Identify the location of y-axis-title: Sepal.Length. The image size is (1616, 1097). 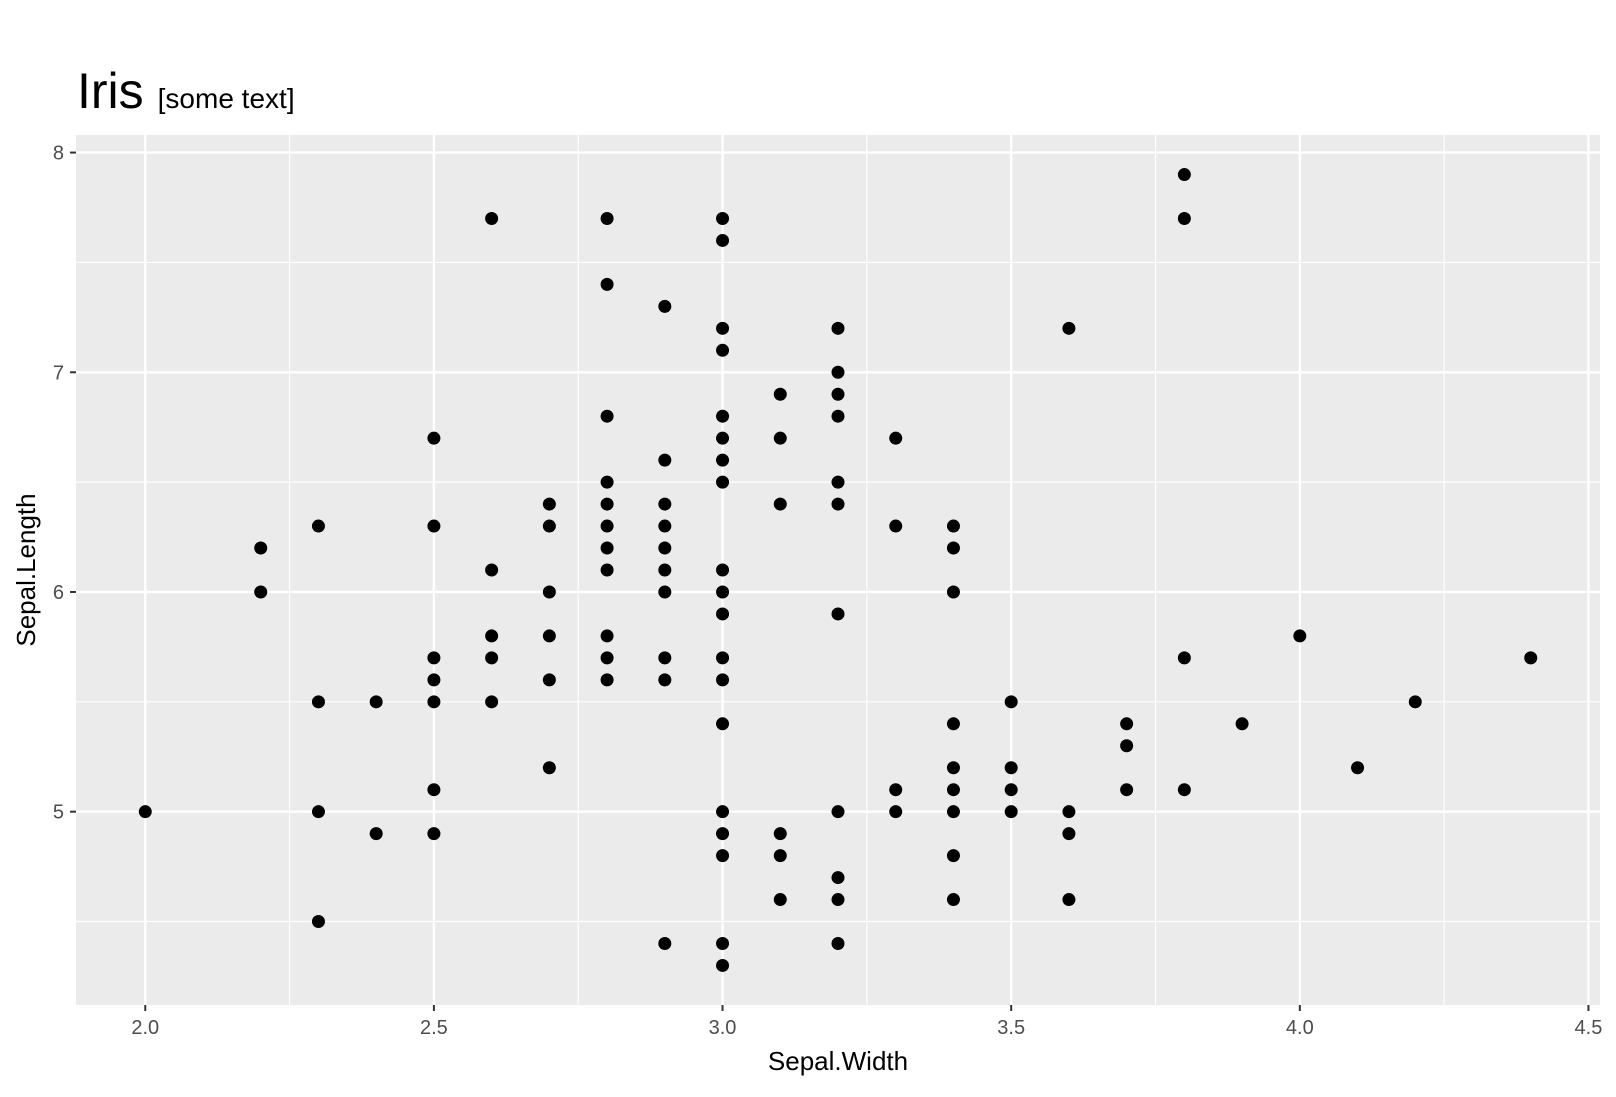
(26, 569).